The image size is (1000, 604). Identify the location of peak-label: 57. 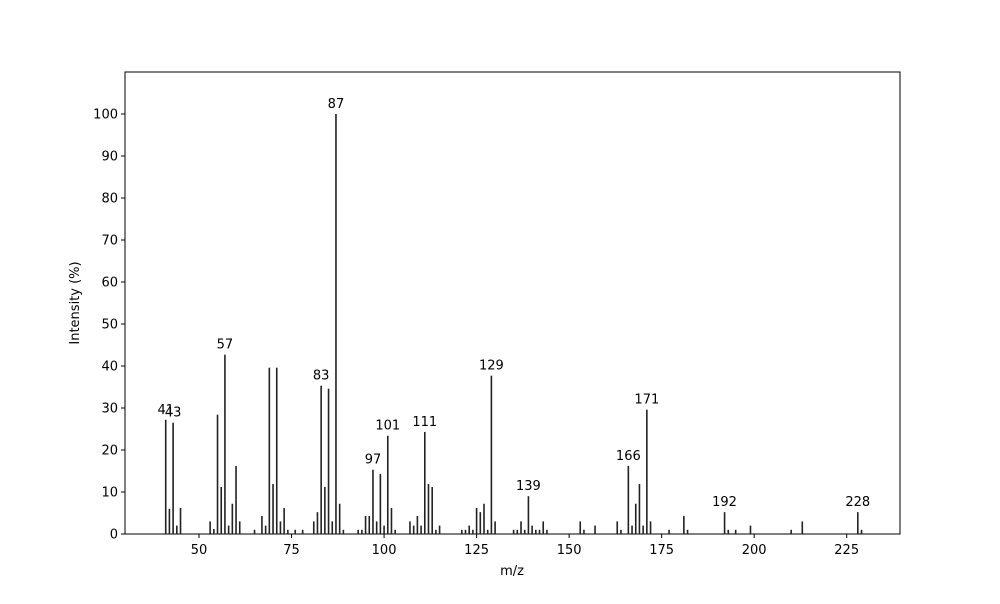
(225, 345).